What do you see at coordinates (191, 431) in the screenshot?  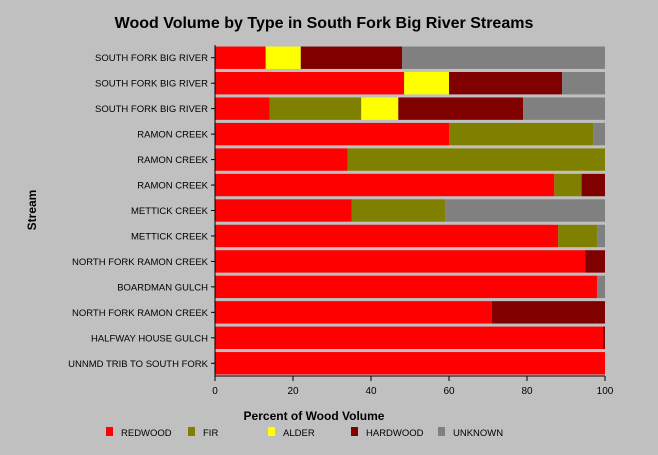 I see `legend-swatch-fir` at bounding box center [191, 431].